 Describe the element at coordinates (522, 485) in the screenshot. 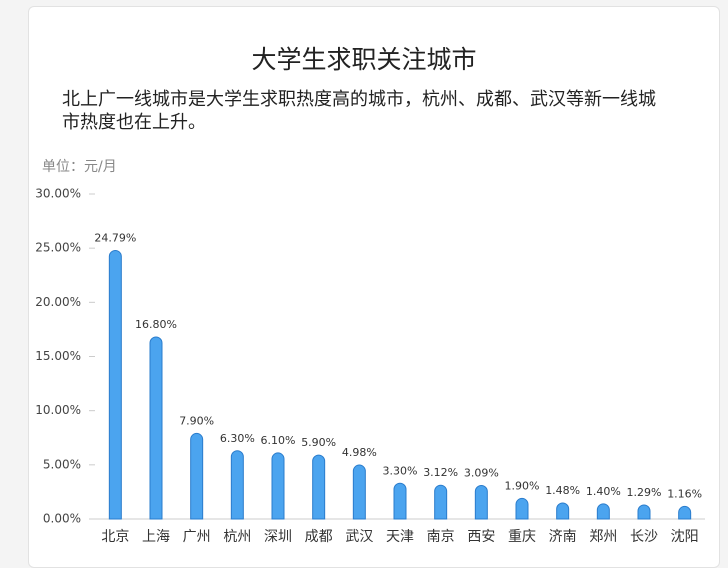

I see `value-label: 1.90%` at that location.